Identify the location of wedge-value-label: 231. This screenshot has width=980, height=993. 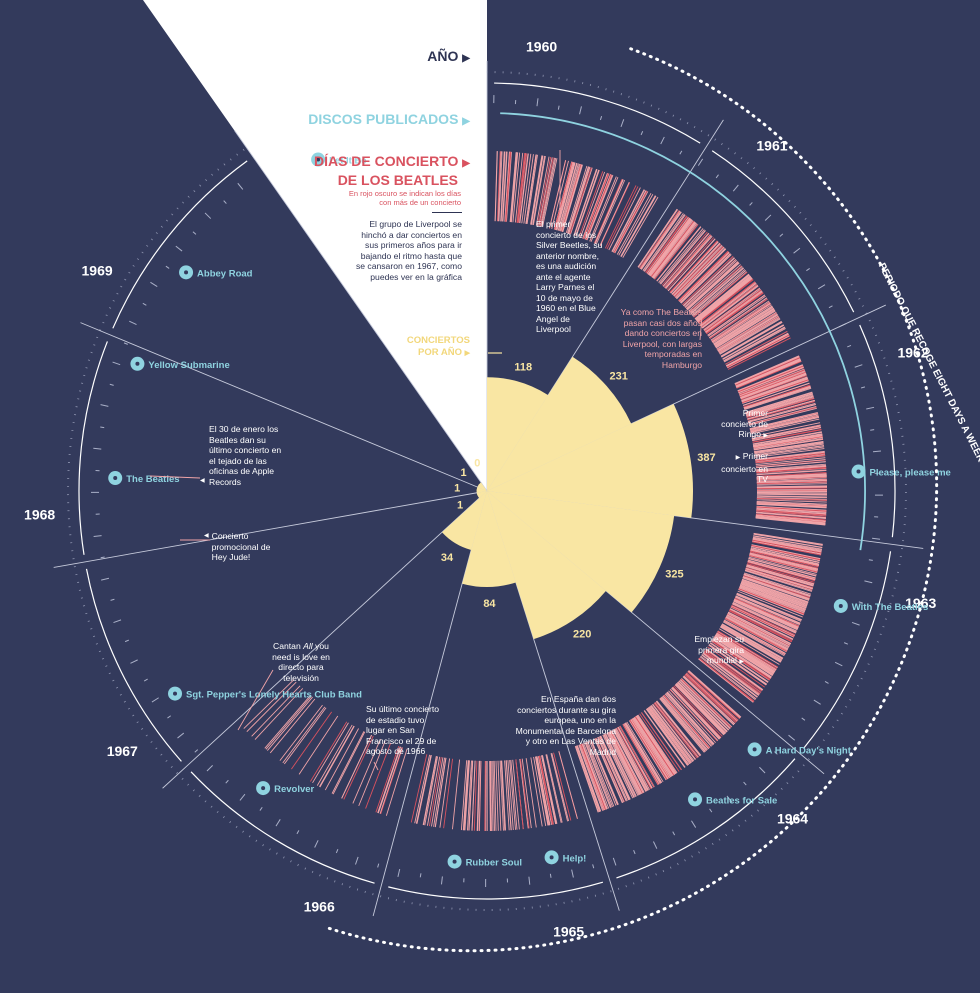
(619, 377).